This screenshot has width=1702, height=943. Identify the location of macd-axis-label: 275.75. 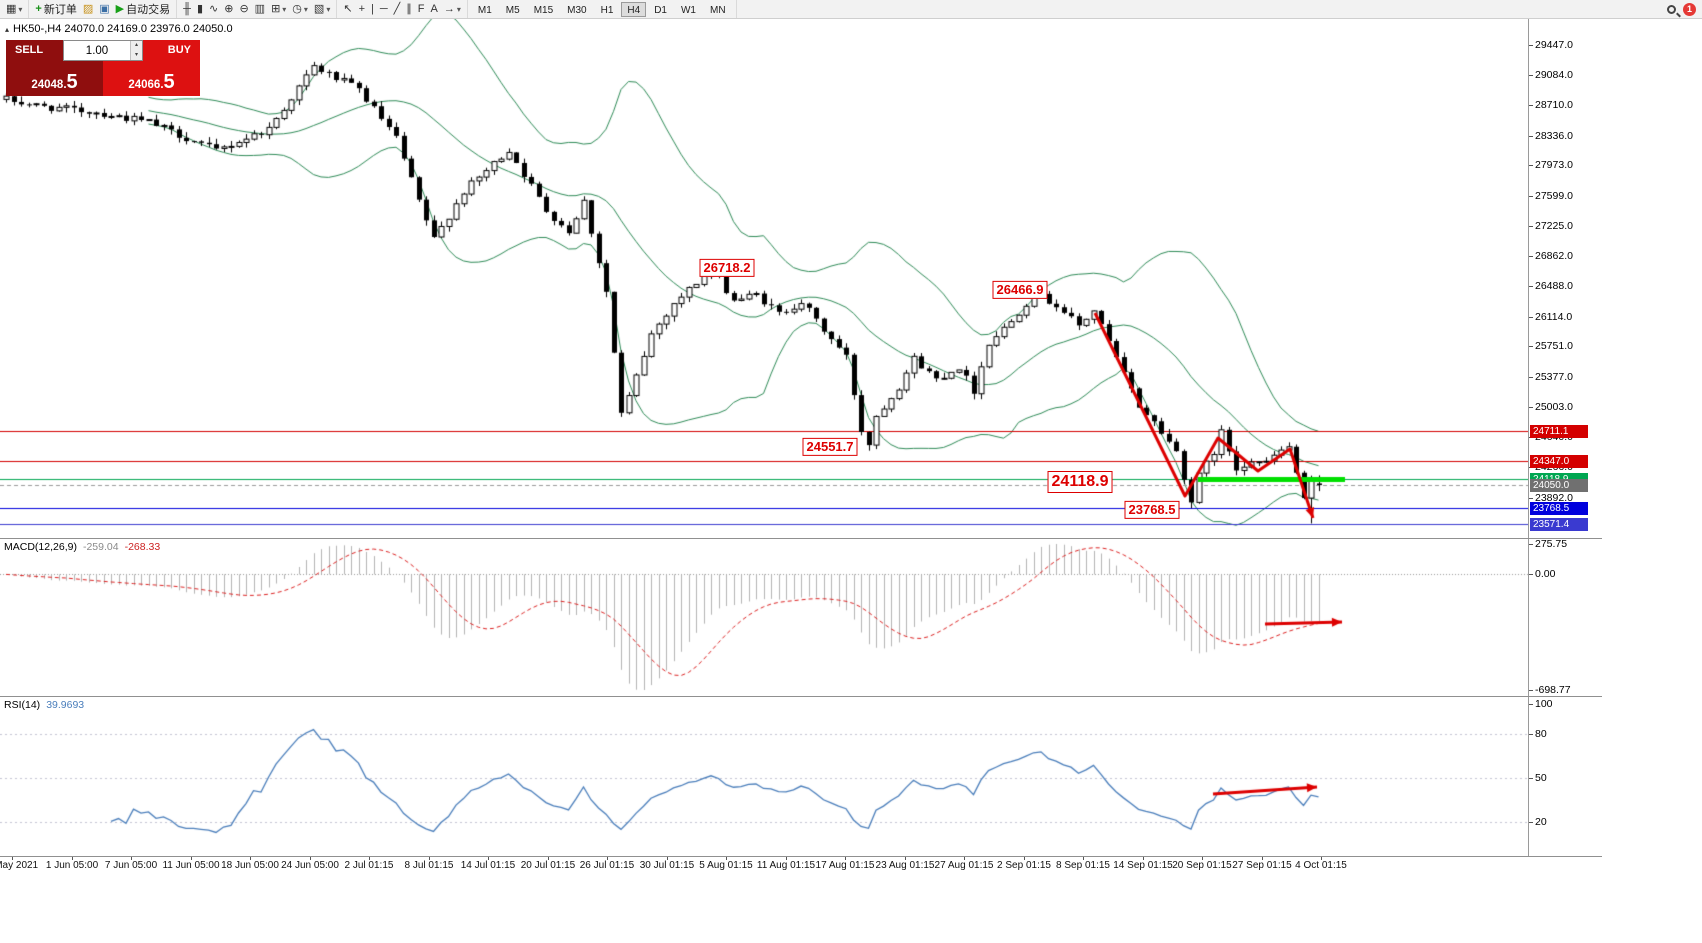
(1551, 544).